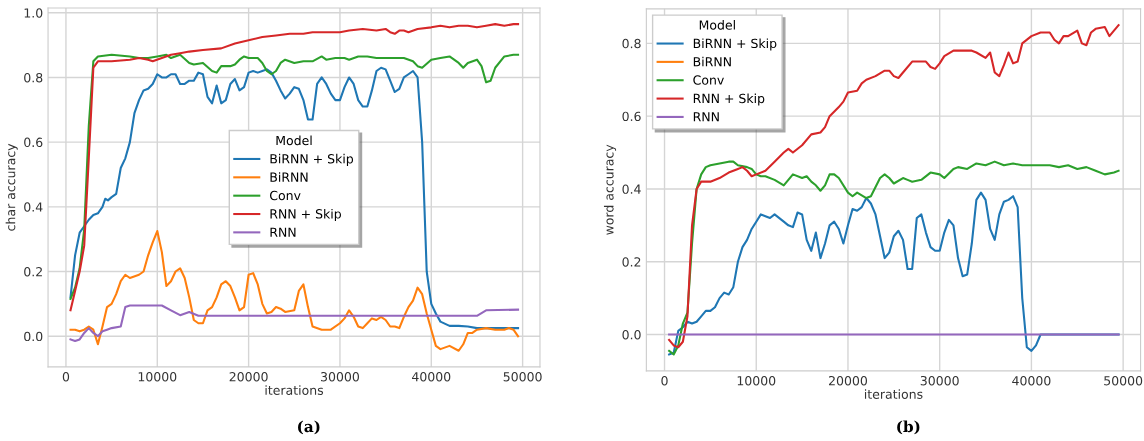  What do you see at coordinates (294, 323) in the screenshot?
I see `line-series` at bounding box center [294, 323].